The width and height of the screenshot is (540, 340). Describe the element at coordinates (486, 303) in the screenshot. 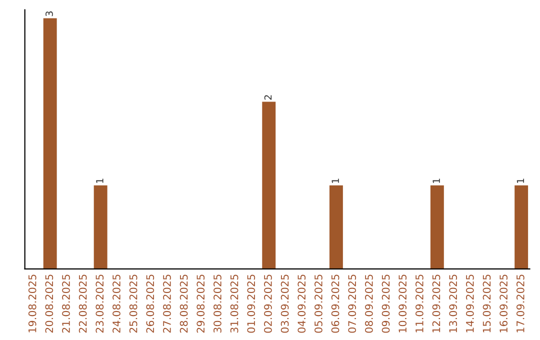

I see `x-tick-label: 15.09.2025` at that location.